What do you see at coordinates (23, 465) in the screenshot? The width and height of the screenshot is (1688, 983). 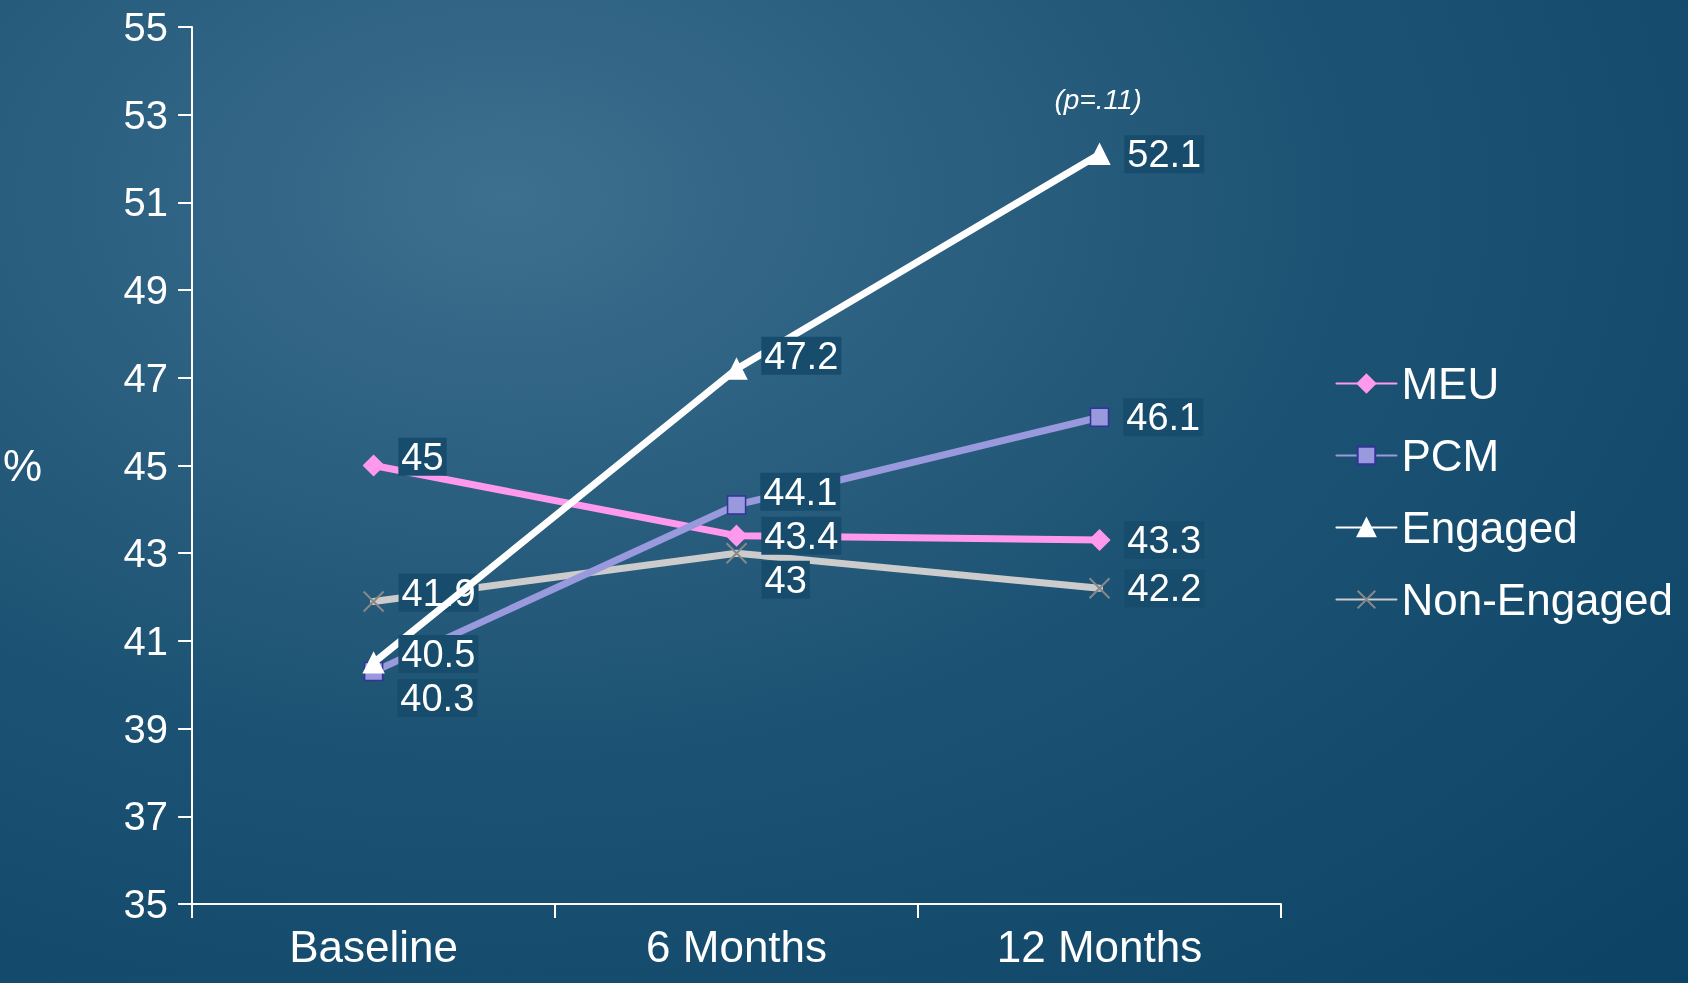 I see `y-axis-title: %` at bounding box center [23, 465].